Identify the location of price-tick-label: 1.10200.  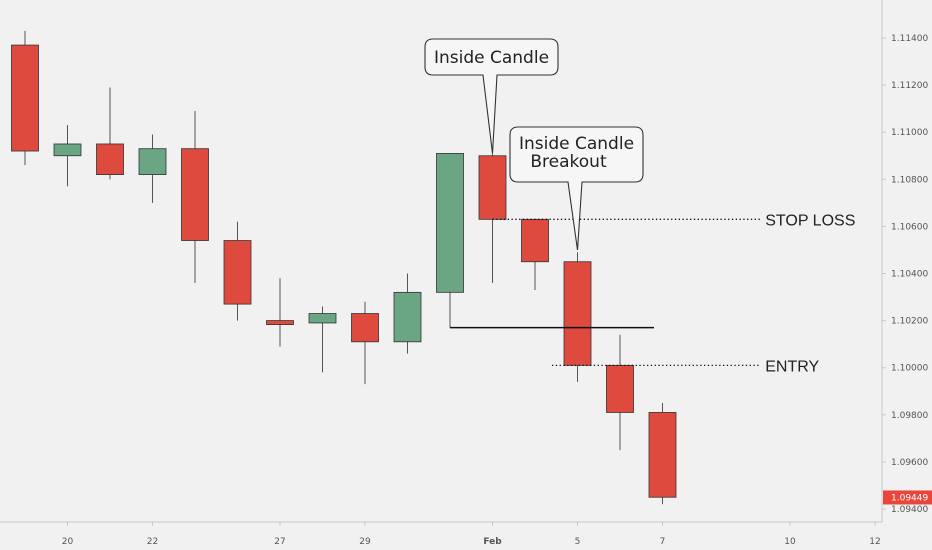
(909, 322).